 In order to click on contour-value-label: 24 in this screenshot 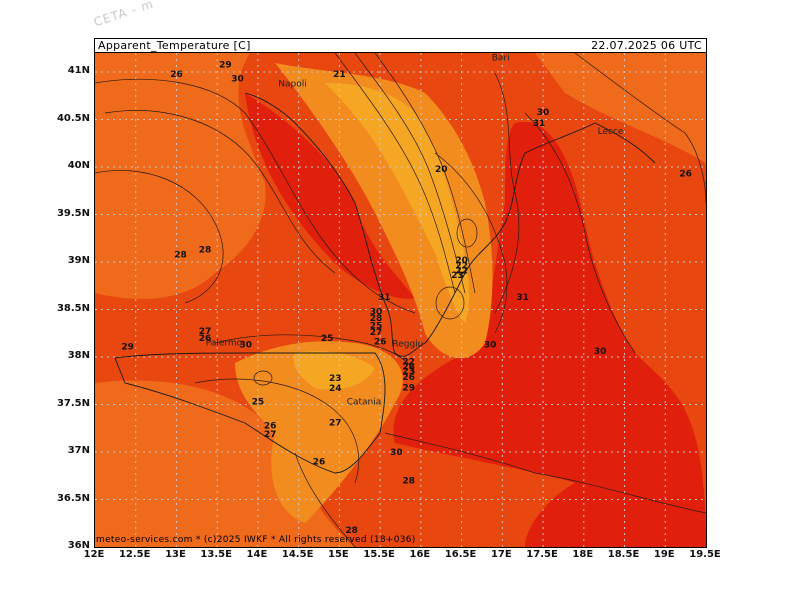, I will do `click(335, 389)`.